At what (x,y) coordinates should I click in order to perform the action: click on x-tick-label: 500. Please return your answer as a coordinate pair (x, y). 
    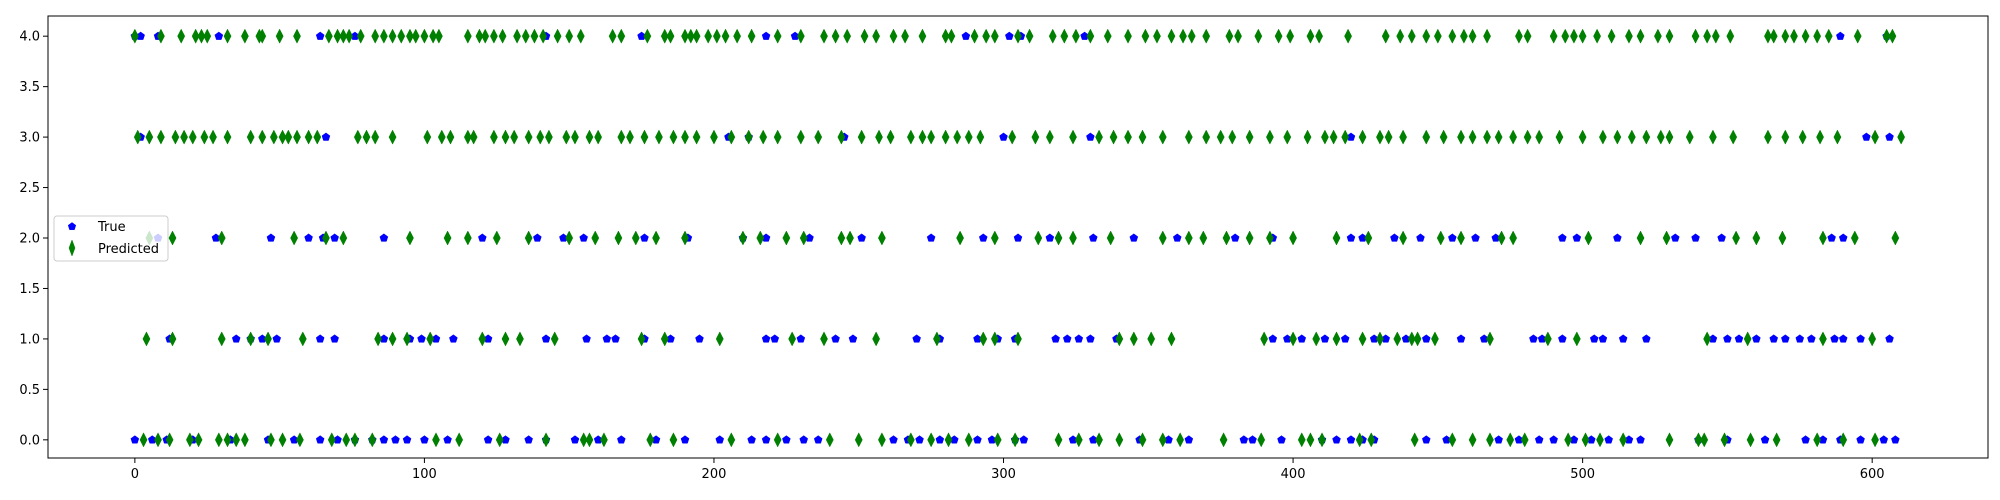
    Looking at the image, I should click on (1582, 474).